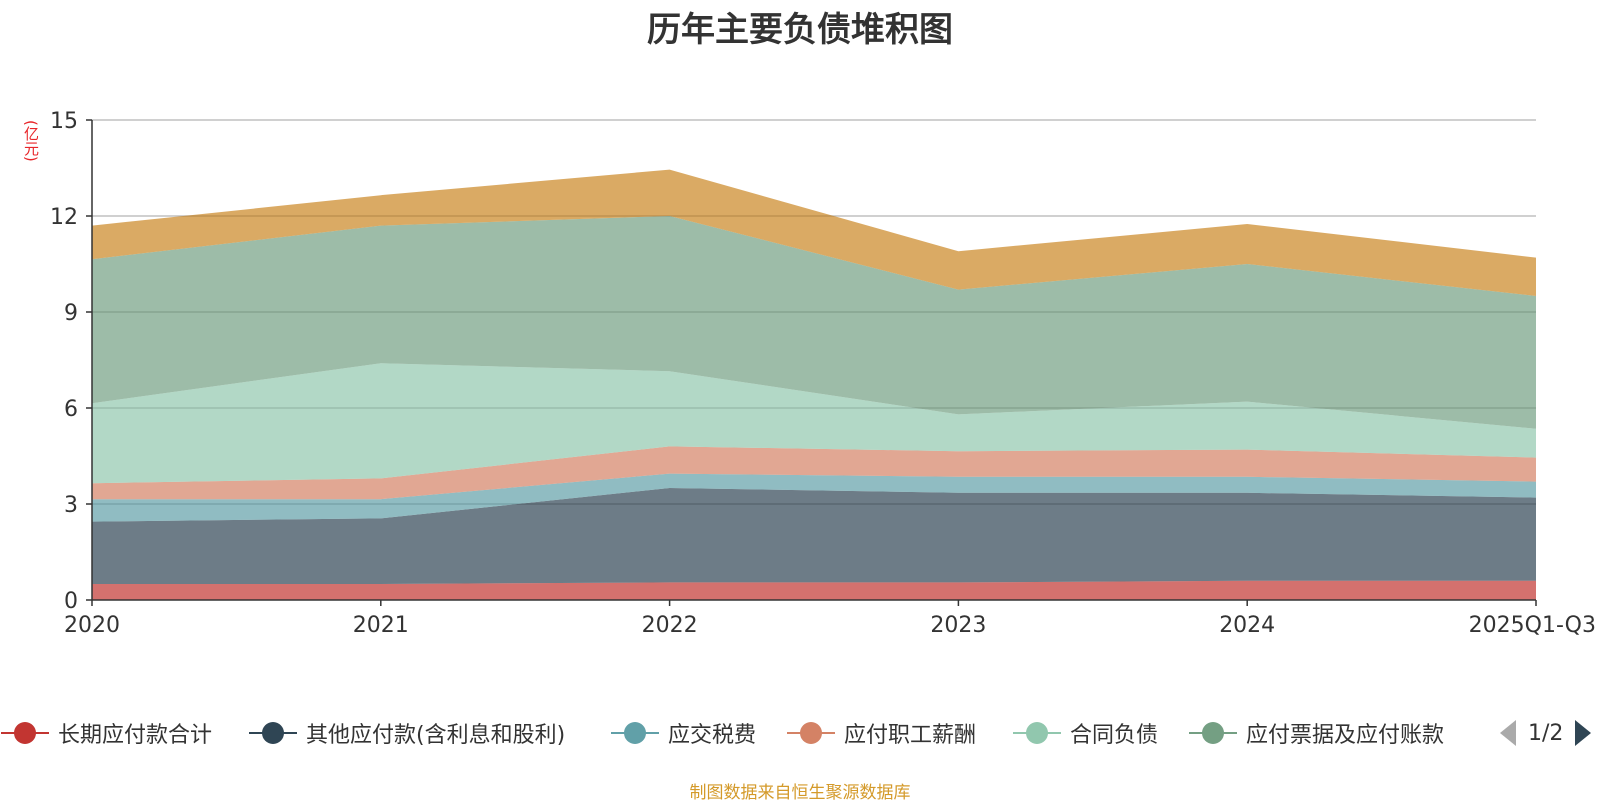 The height and width of the screenshot is (803, 1600). I want to click on legend-item: 应付票据及应付账款, so click(1316, 733).